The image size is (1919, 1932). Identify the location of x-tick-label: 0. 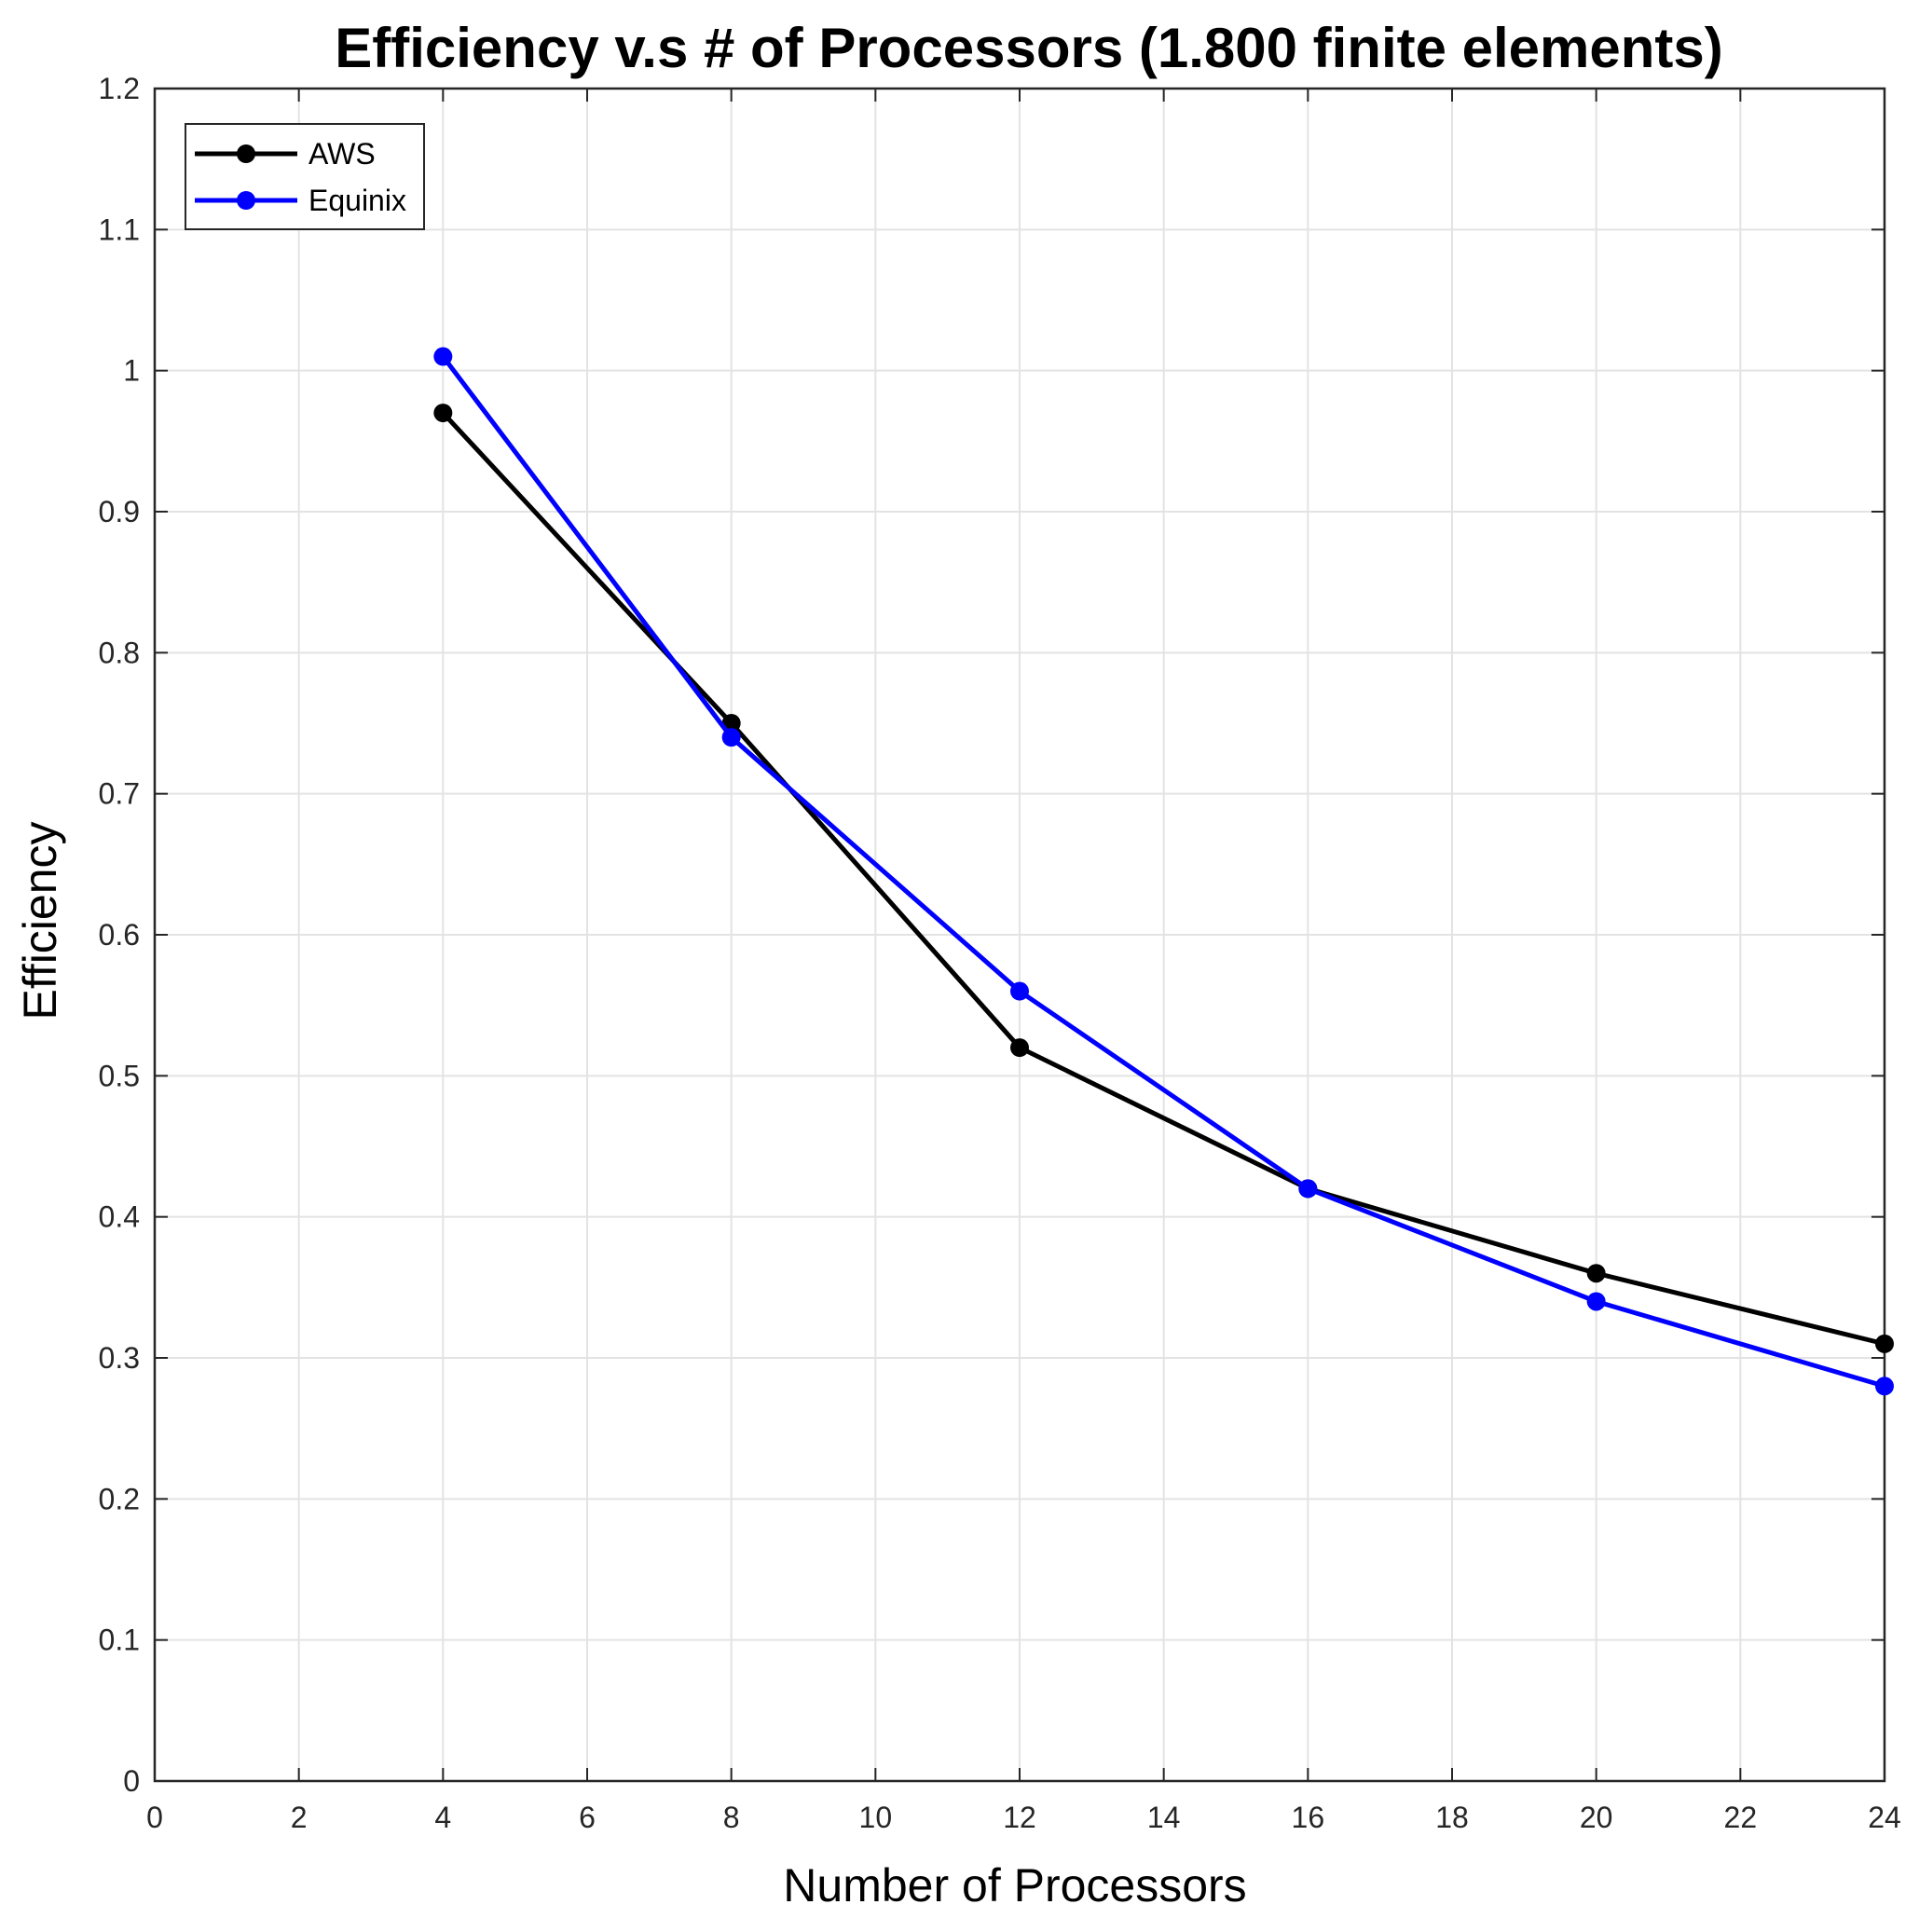
(154, 1817).